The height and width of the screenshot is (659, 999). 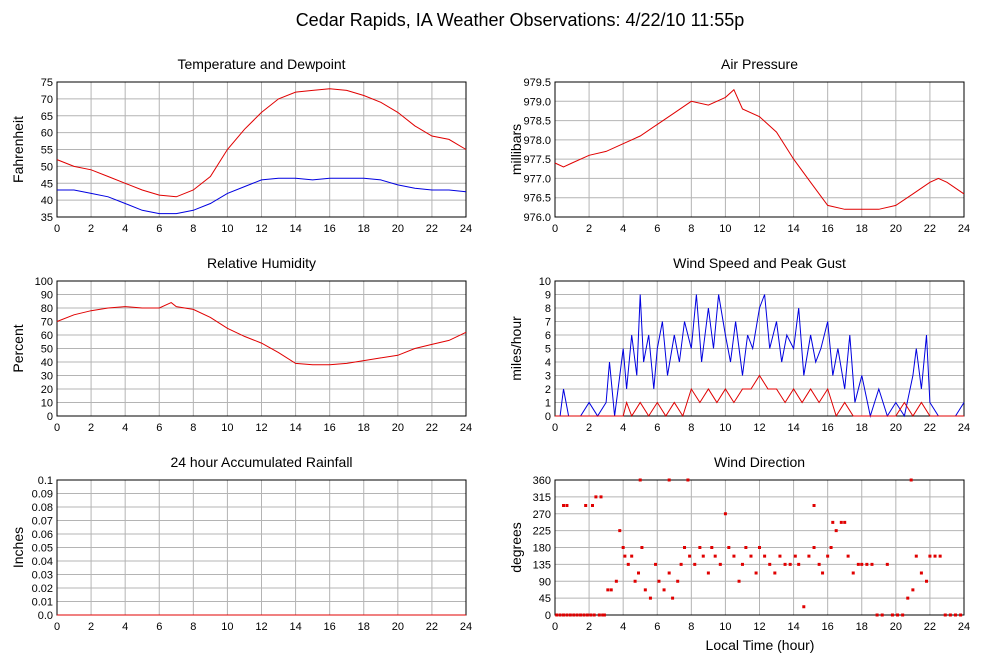 What do you see at coordinates (548, 296) in the screenshot?
I see `y-tick-label: 9` at bounding box center [548, 296].